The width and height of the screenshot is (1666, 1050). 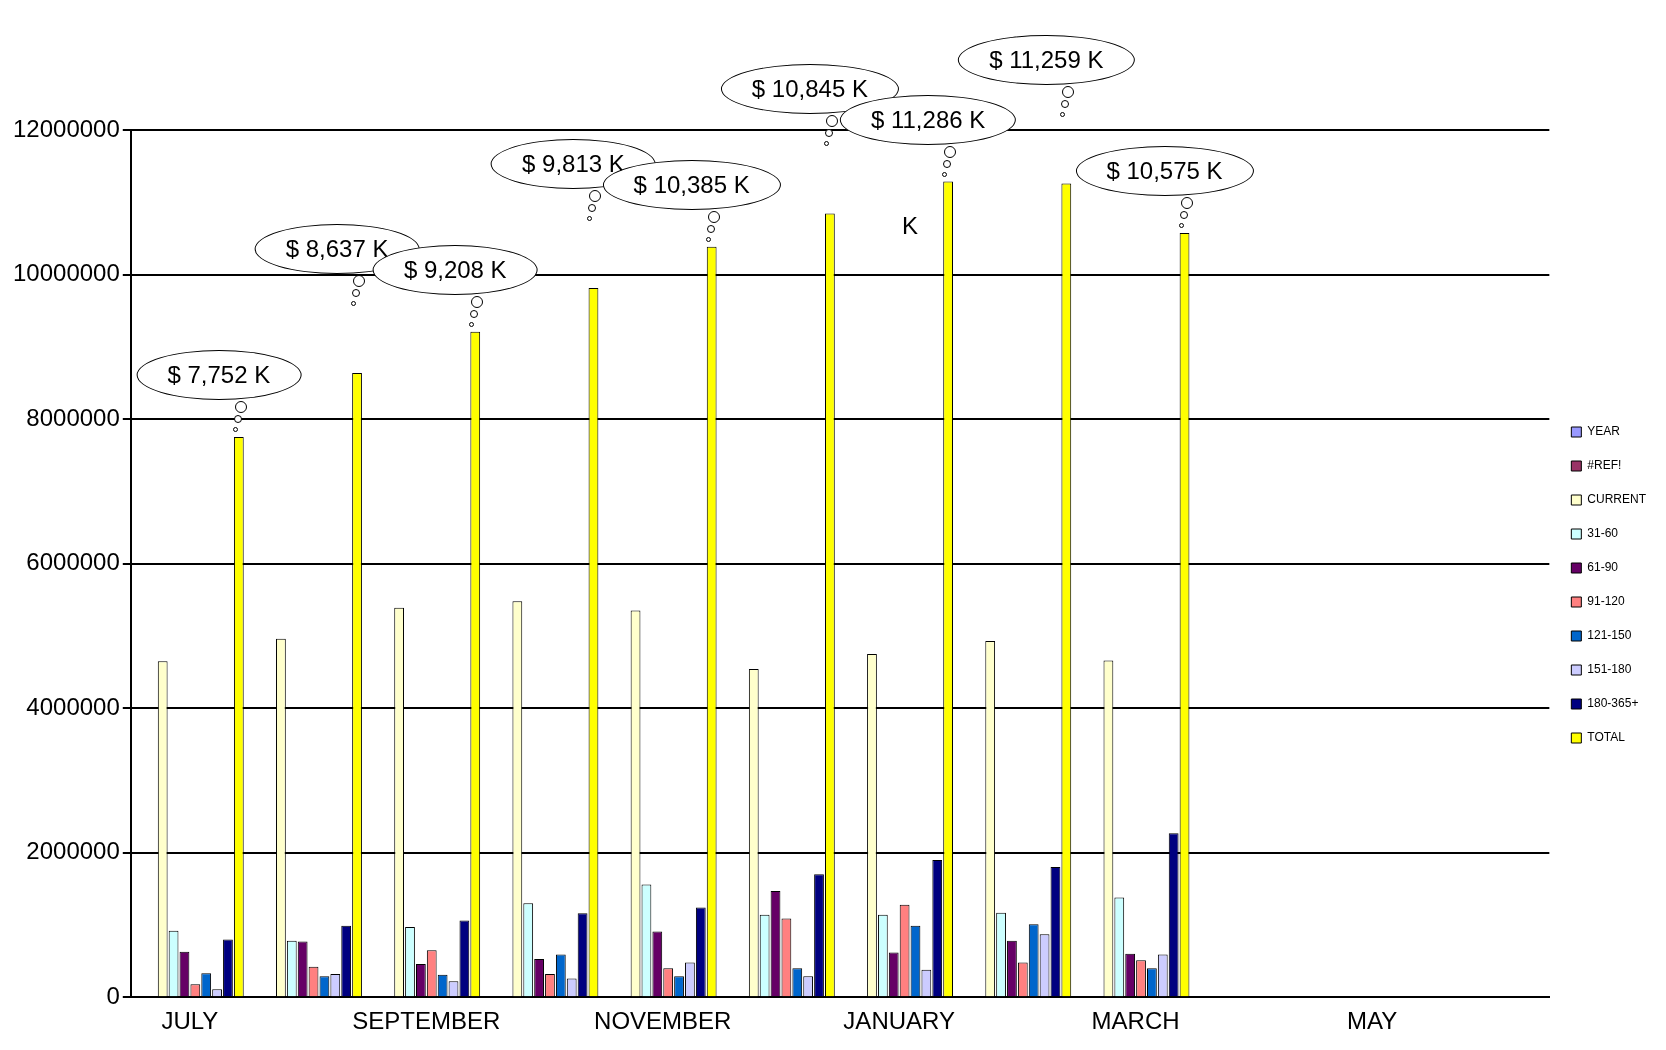 I want to click on annotation: $ 10,575 K, so click(x=1164, y=170).